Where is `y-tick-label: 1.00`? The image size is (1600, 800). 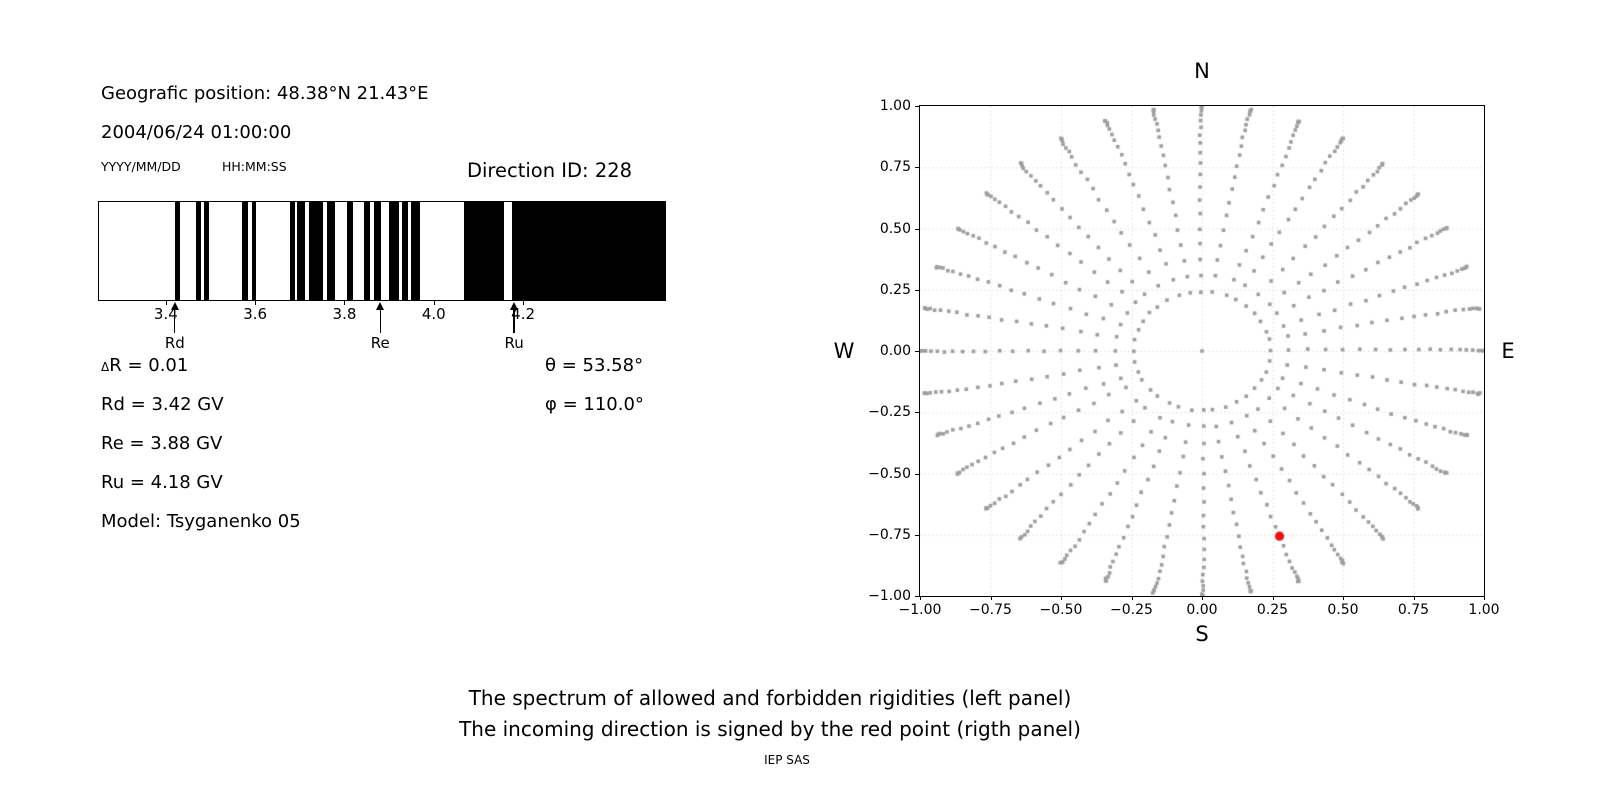
y-tick-label: 1.00 is located at coordinates (895, 106).